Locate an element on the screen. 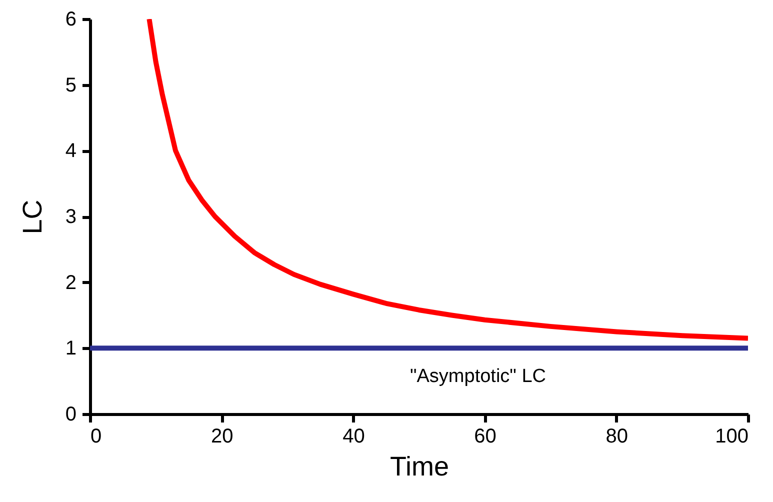 The height and width of the screenshot is (502, 773). y-axis-title: LC is located at coordinates (32, 217).